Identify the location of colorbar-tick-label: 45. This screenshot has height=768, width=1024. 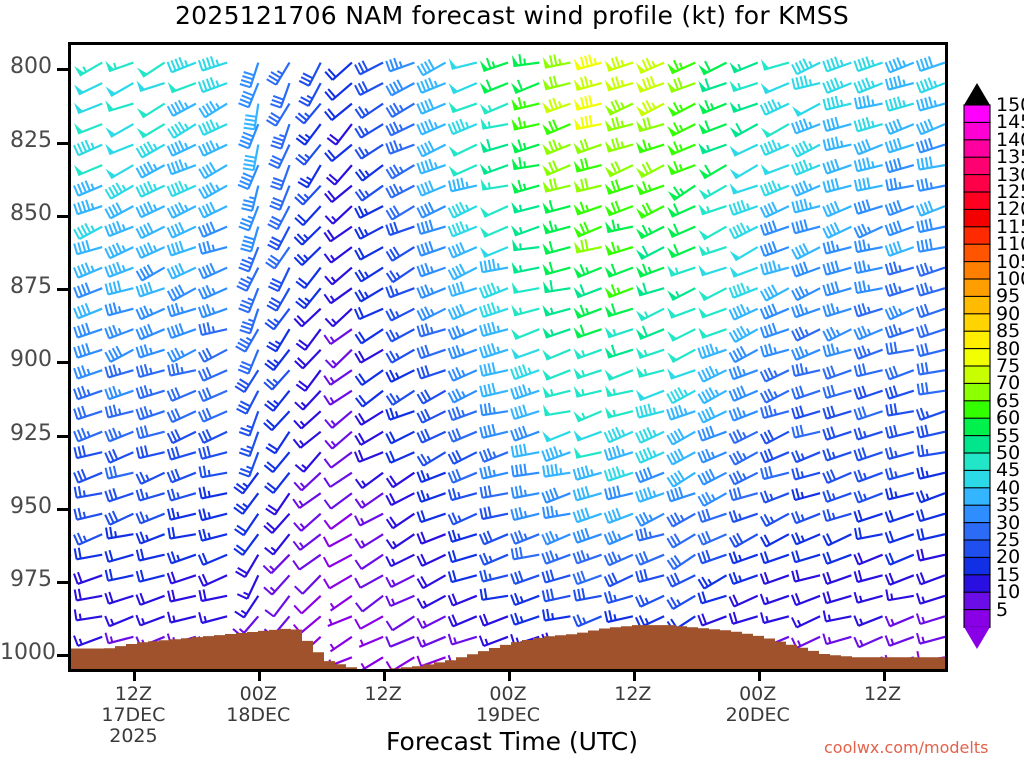
(1008, 470).